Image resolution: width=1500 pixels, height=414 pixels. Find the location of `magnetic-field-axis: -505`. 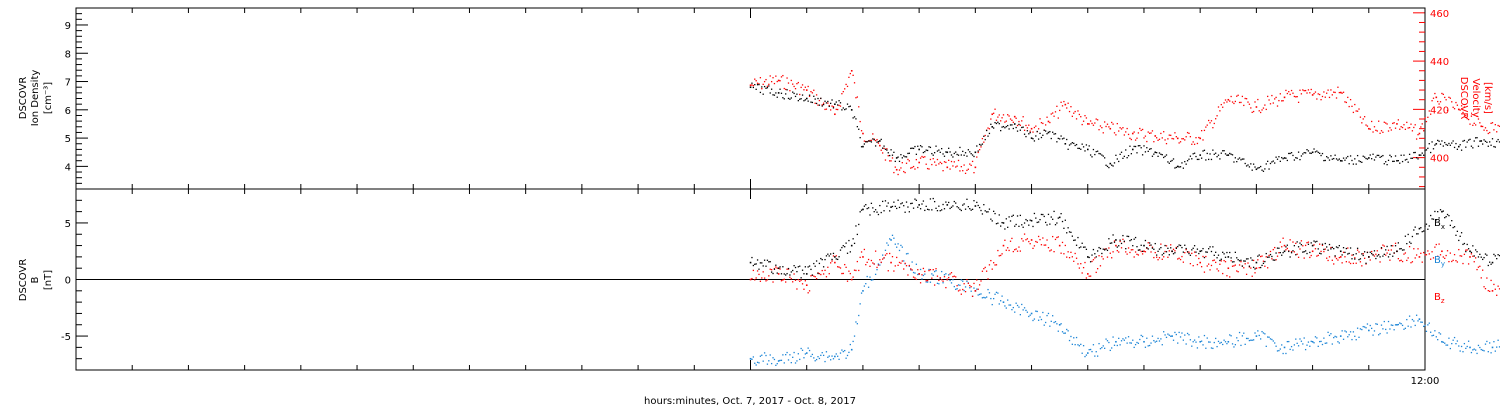

magnetic-field-axis: -505 is located at coordinates (74, 279).